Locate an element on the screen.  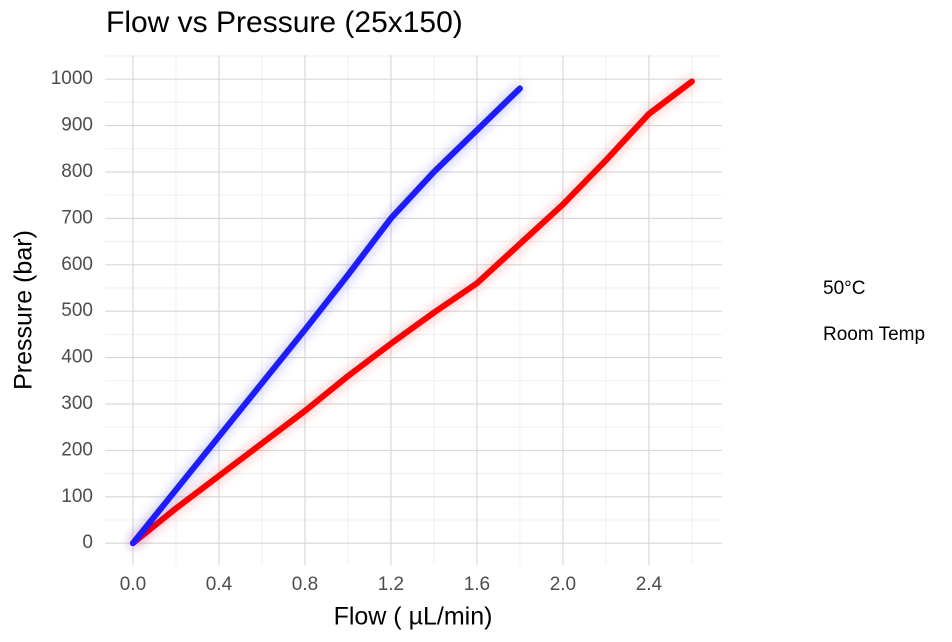
x-tick-label: 1.6 is located at coordinates (477, 584).